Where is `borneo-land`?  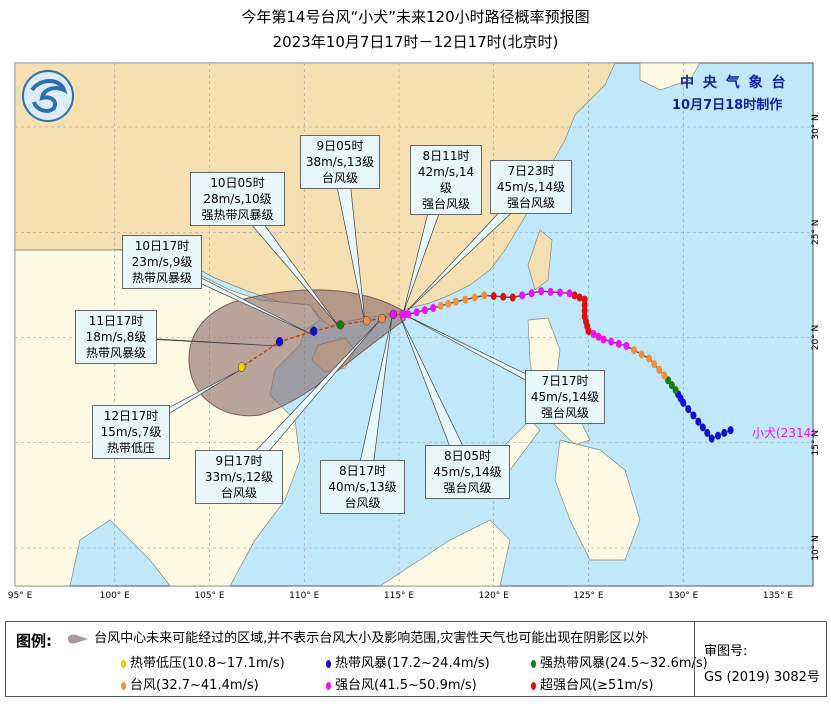 borneo-land is located at coordinates (444, 553).